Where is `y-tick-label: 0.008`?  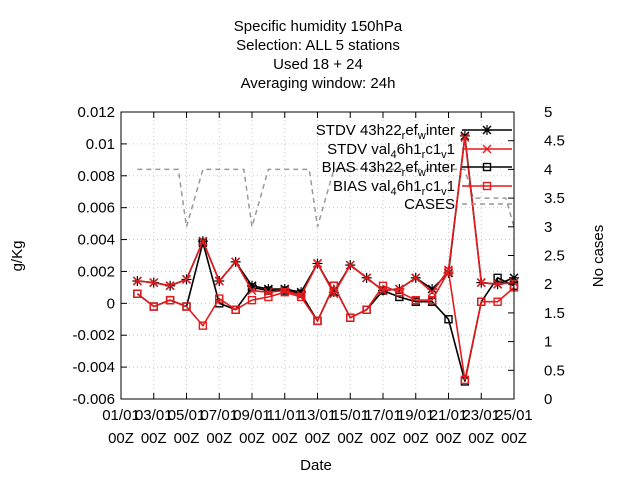
y-tick-label: 0.008 is located at coordinates (96, 176).